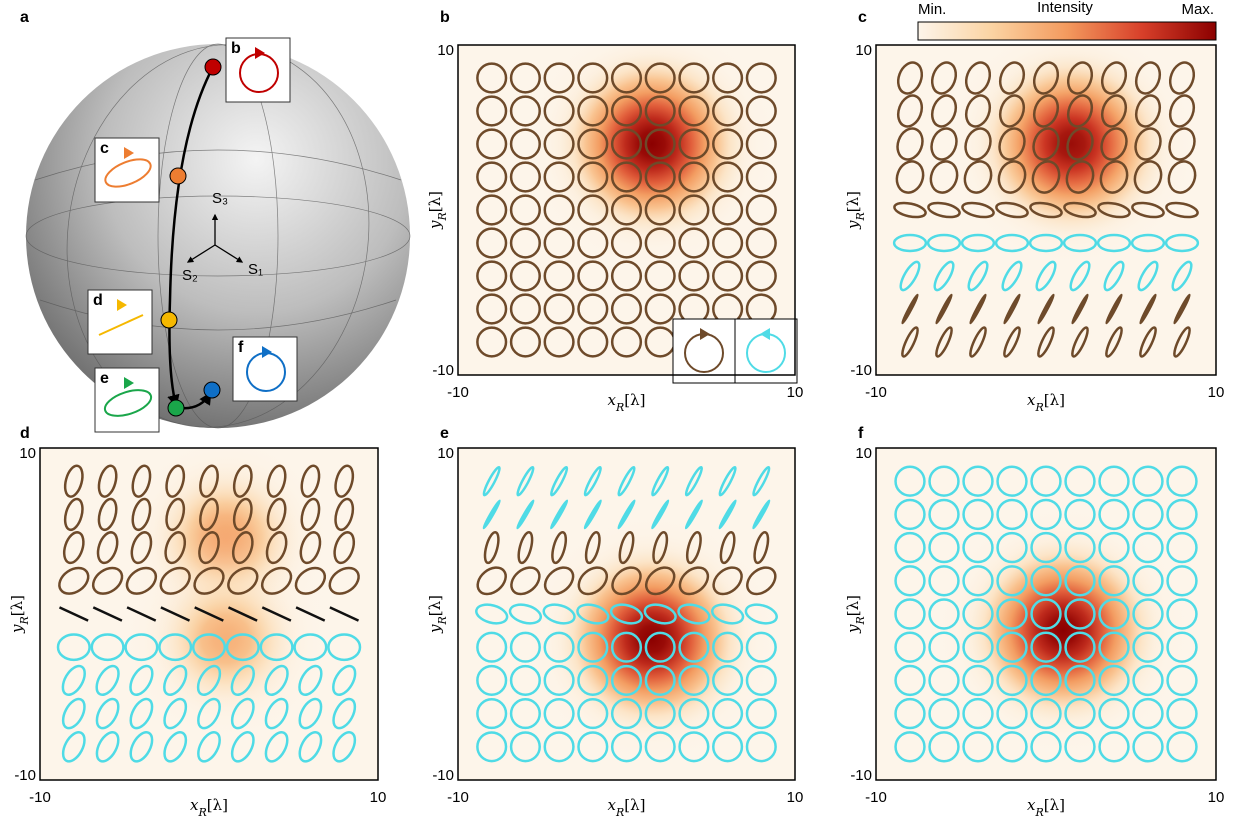  What do you see at coordinates (612, 805) in the screenshot?
I see `symbol: x` at bounding box center [612, 805].